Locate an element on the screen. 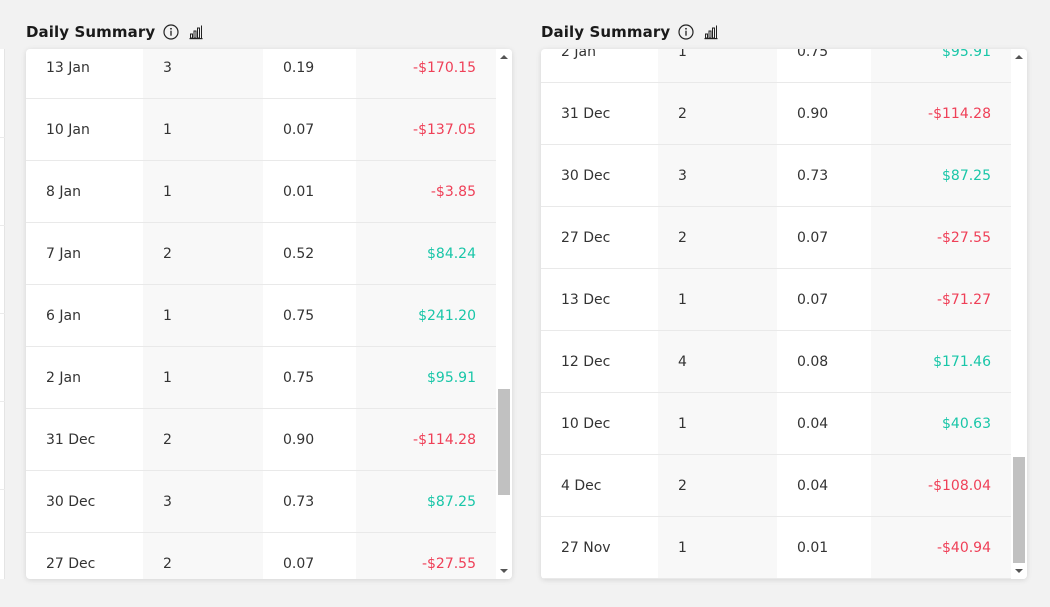  date-cell: 6 Jan is located at coordinates (63, 315).